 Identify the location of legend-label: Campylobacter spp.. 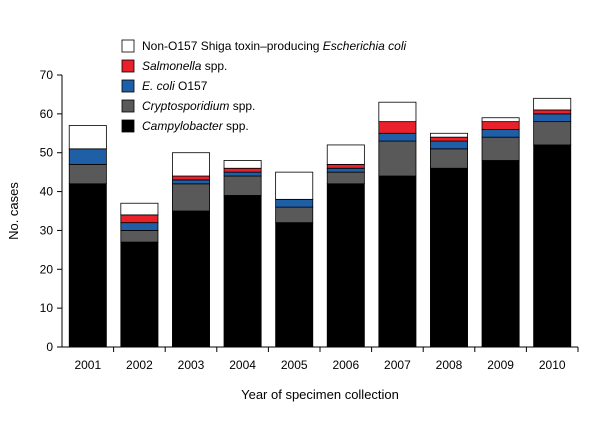
(195, 126).